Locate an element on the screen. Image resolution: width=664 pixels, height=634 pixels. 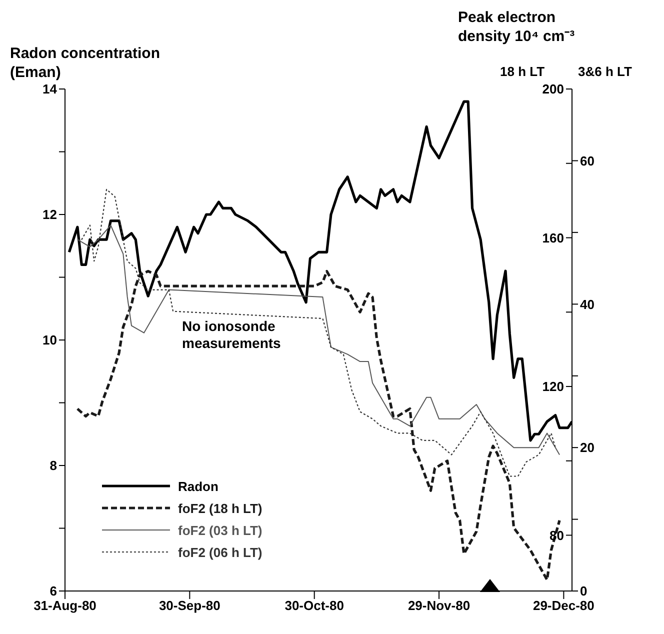
x-tick-label: 30-Oct-80 is located at coordinates (314, 606).